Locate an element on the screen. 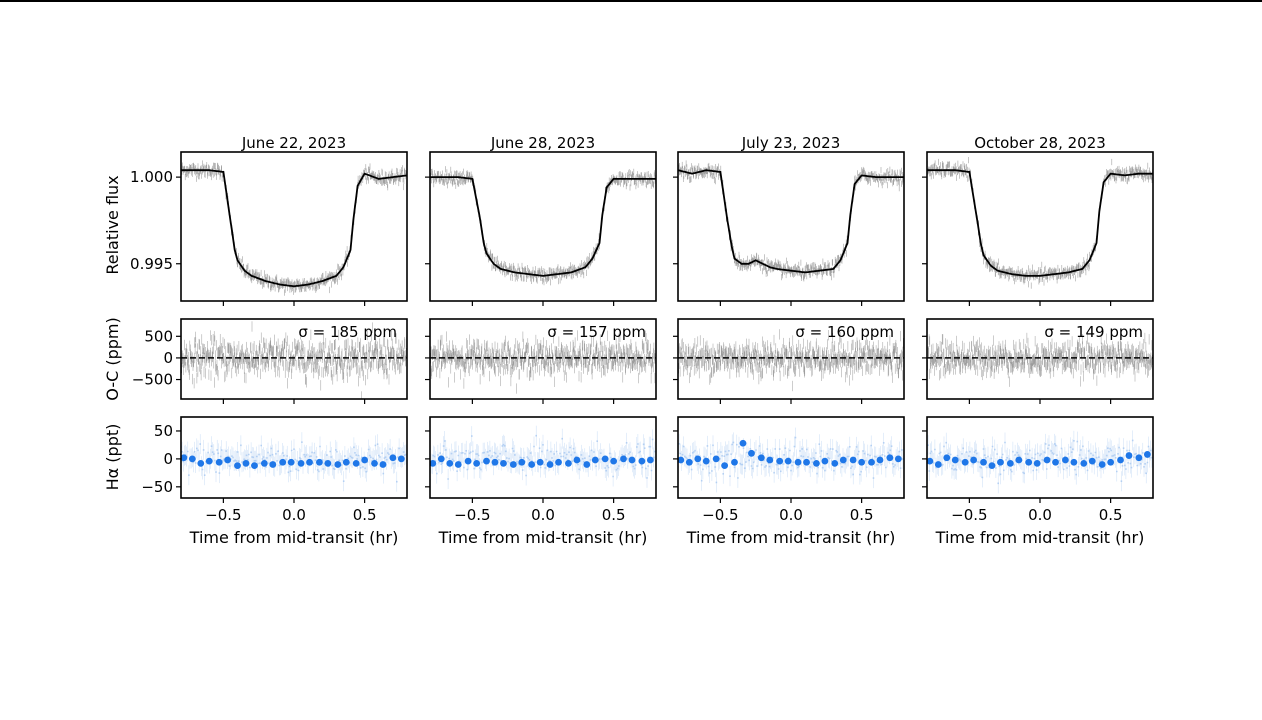  panel-title: October 28, 2023 is located at coordinates (1040, 143).